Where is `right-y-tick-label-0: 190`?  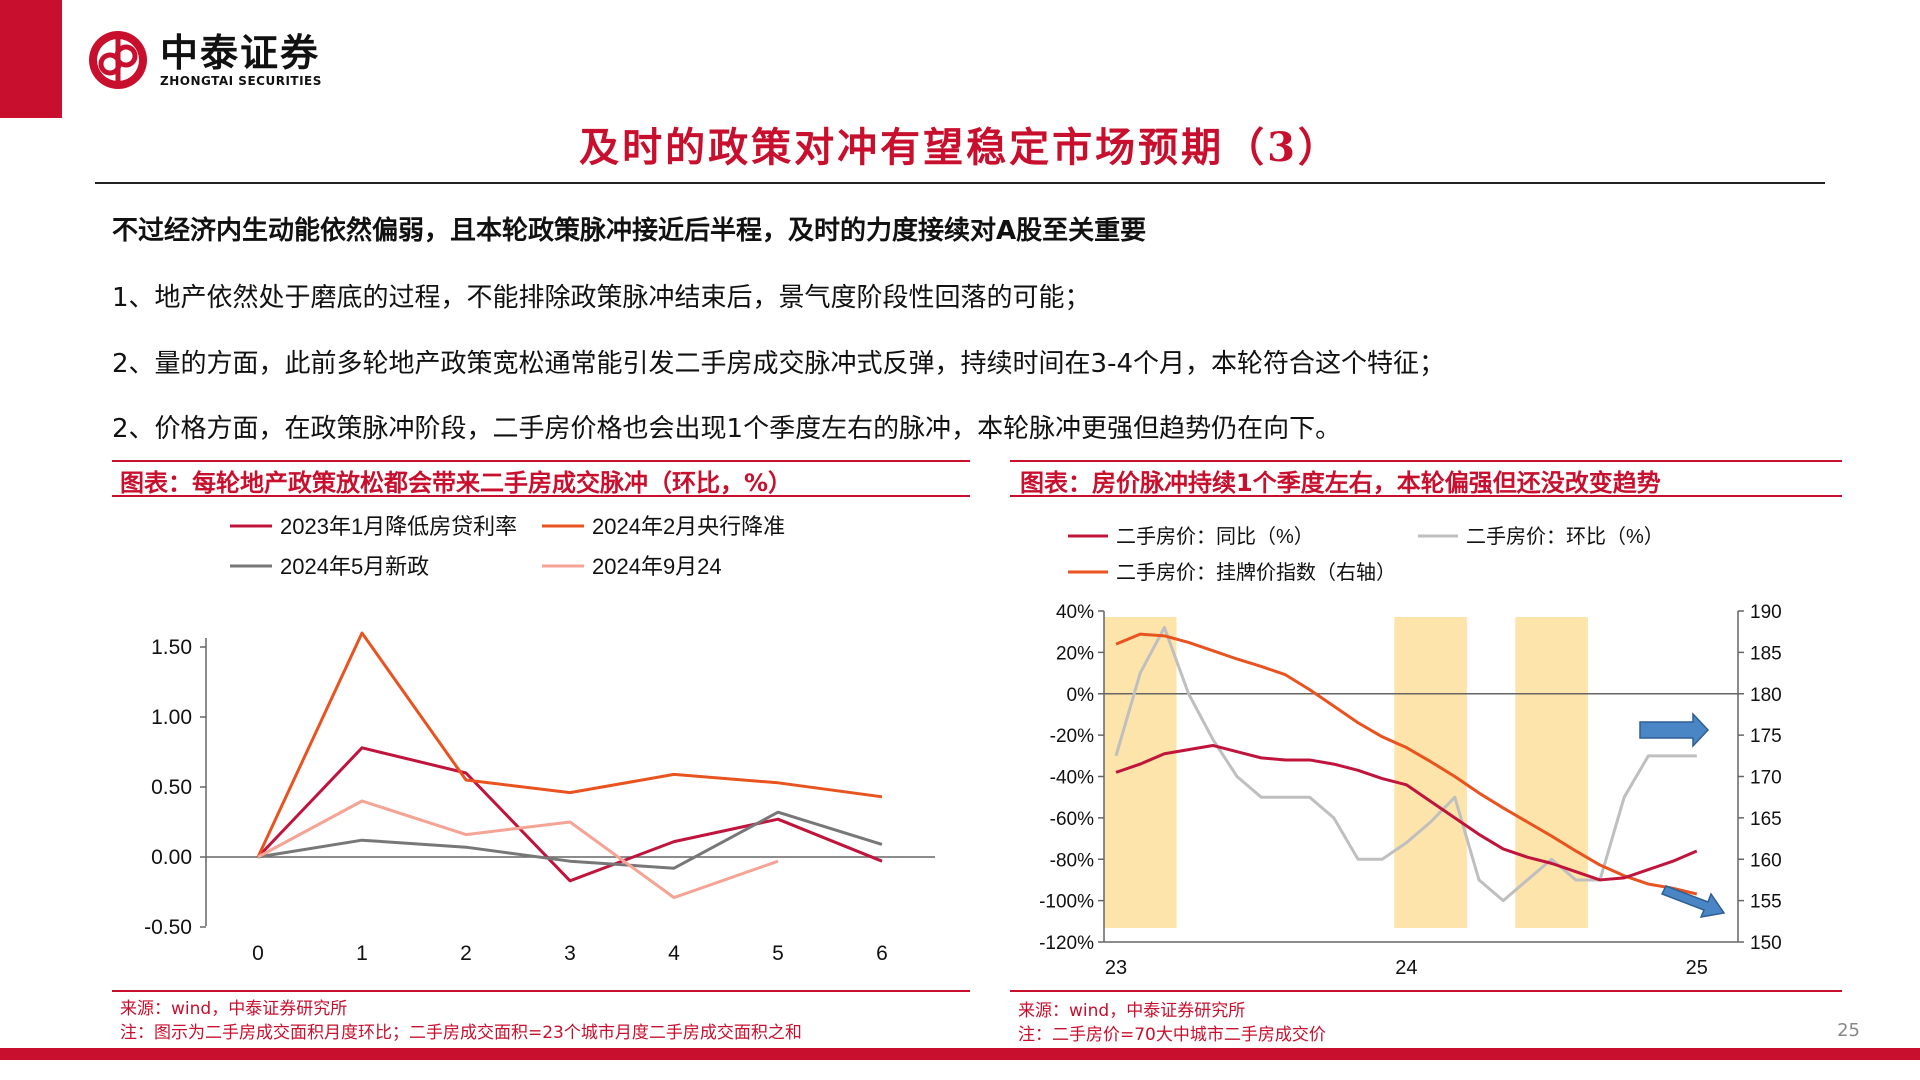
right-y-tick-label-0: 190 is located at coordinates (1766, 612).